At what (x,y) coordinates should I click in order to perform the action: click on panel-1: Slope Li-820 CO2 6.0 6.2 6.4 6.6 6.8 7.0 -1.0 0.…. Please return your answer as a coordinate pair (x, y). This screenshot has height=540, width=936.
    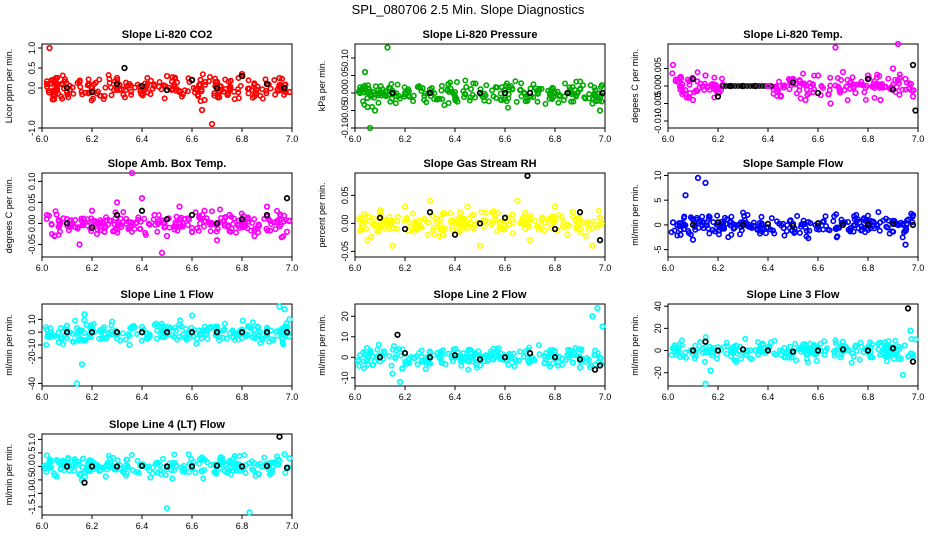
    Looking at the image, I should click on (151, 86).